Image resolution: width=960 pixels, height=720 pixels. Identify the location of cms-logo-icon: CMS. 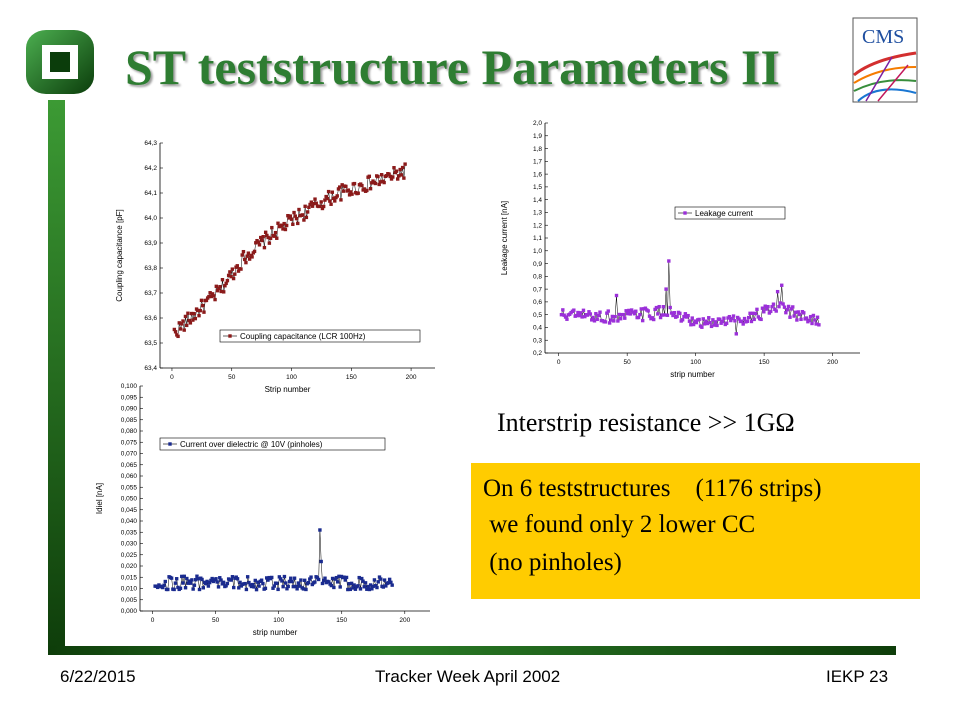
(885, 60).